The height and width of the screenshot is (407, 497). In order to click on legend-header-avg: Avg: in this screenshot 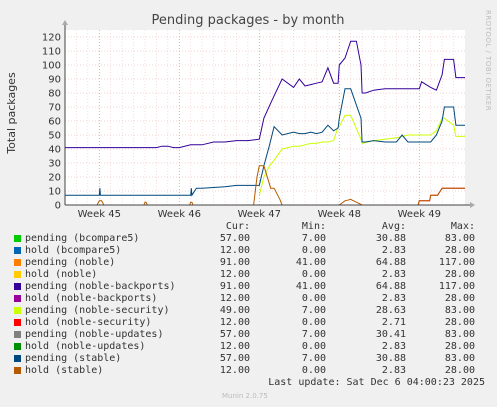, I will do `click(393, 226)`.